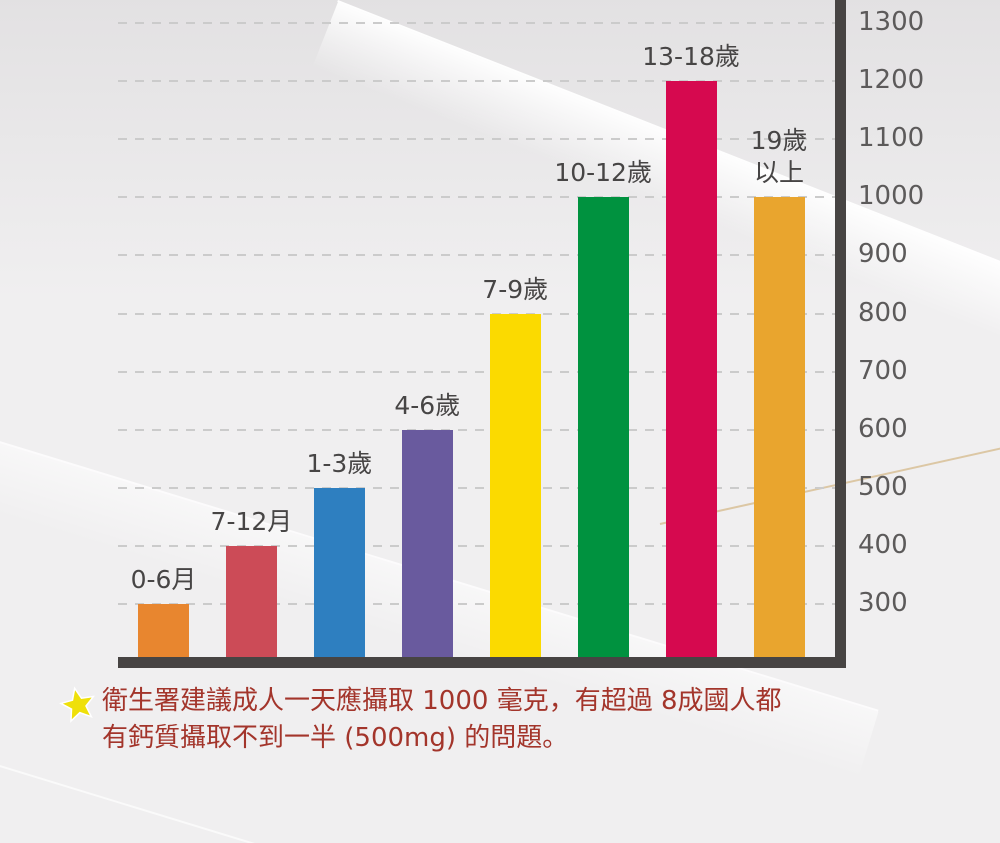 Image resolution: width=1000 pixels, height=843 pixels. I want to click on bar-label-4-6歲: 4-6歲, so click(427, 405).